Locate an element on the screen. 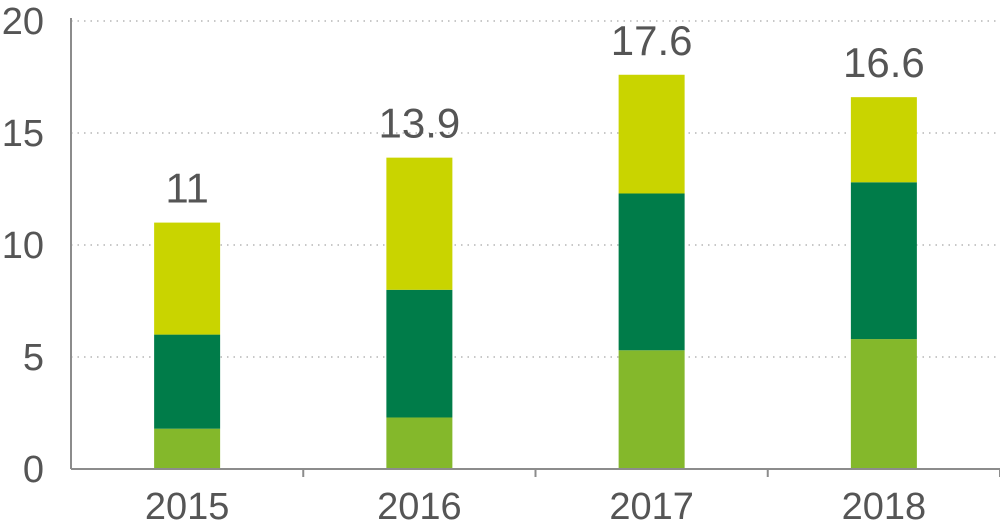 The height and width of the screenshot is (529, 1000). x-tick-label: 2016 is located at coordinates (419, 507).